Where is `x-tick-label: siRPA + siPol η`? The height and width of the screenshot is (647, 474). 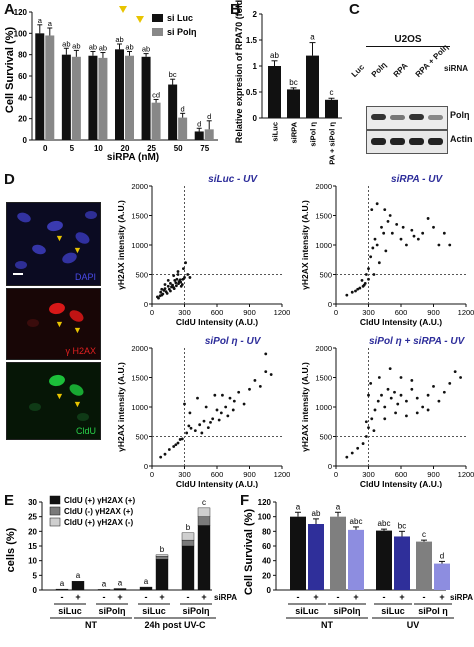
x-tick-label: siRPA + siPol η is located at coordinates (332, 143).